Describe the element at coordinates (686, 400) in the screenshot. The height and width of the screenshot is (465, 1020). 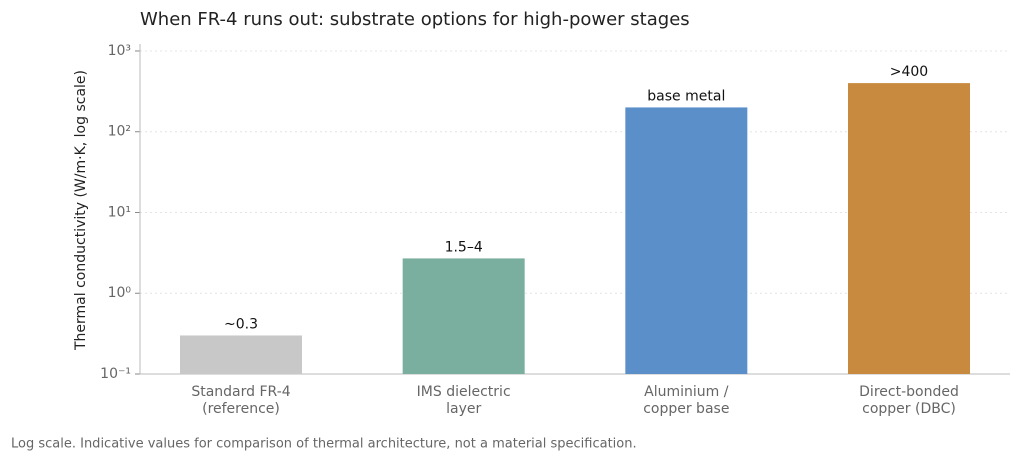
I see `x-tick-label: Aluminium / copper base` at that location.